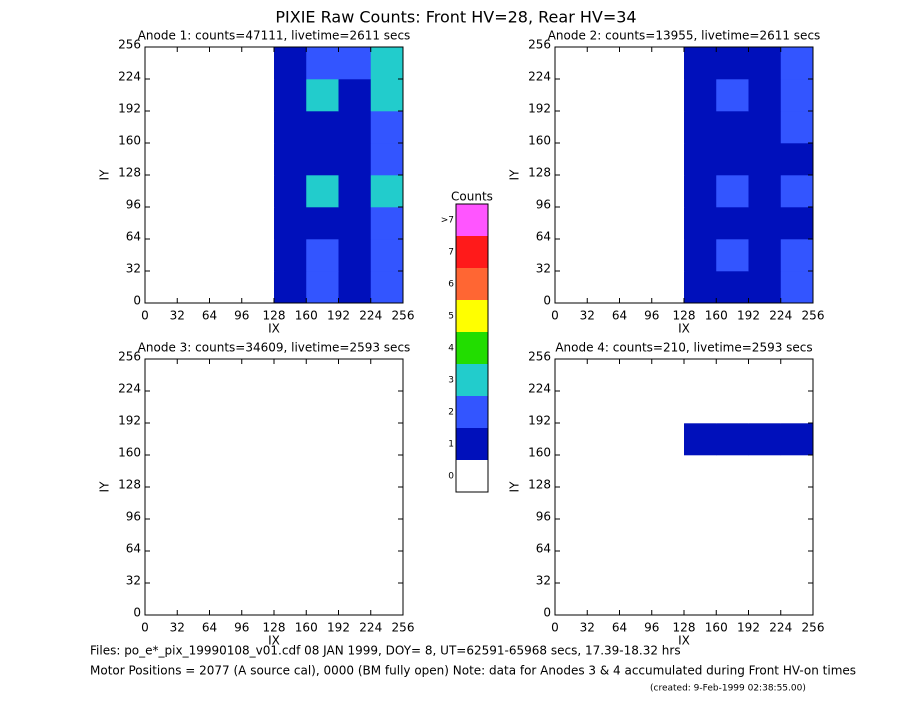 Image resolution: width=913 pixels, height=705 pixels. What do you see at coordinates (716, 316) in the screenshot?
I see `x-tick-label: 160` at bounding box center [716, 316].